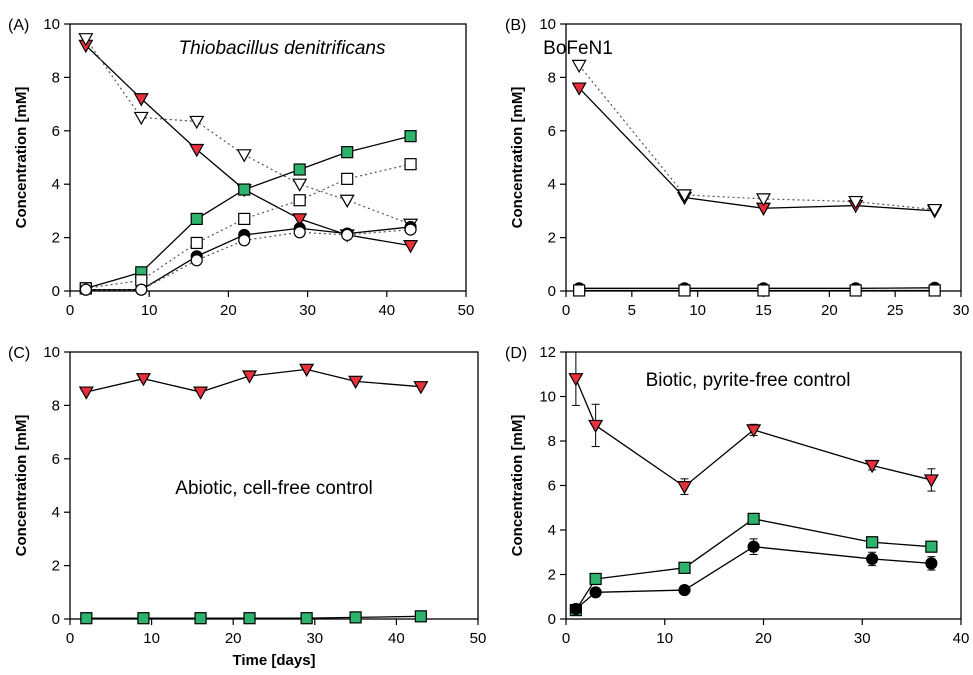  I want to click on panel-title: BoFeN1, so click(578, 48).